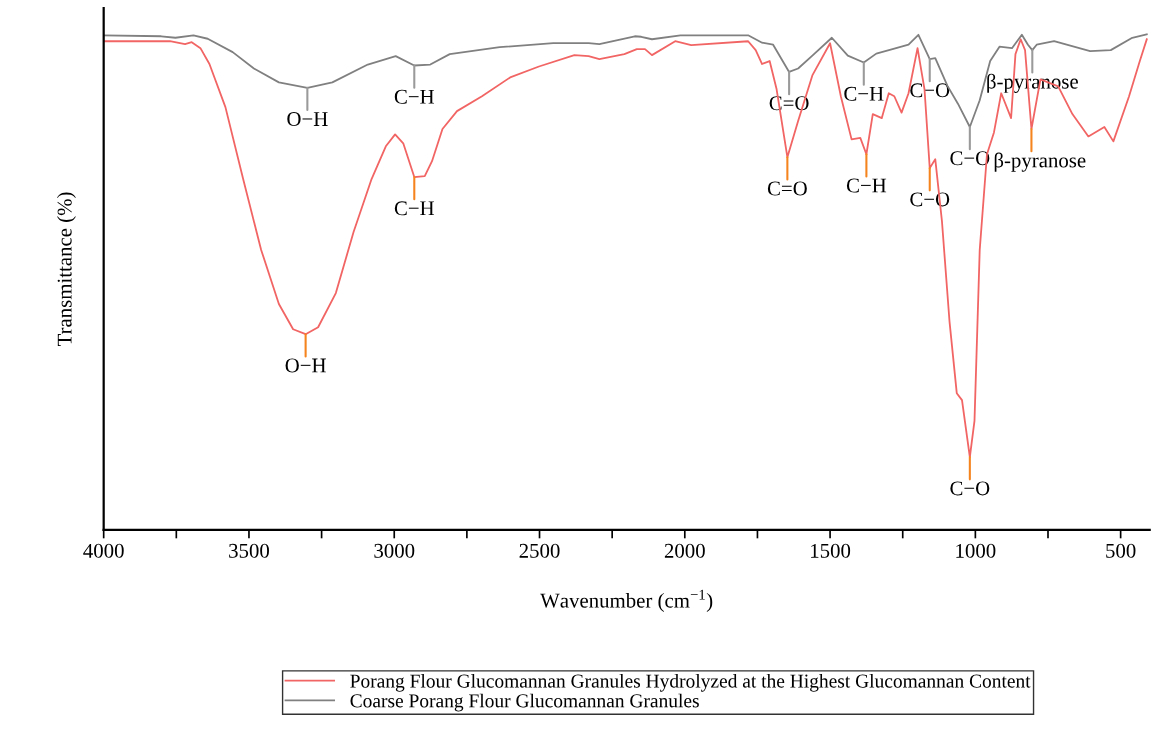 The width and height of the screenshot is (1152, 729). Describe the element at coordinates (684, 550) in the screenshot. I see `x-tick-label: 2000` at that location.